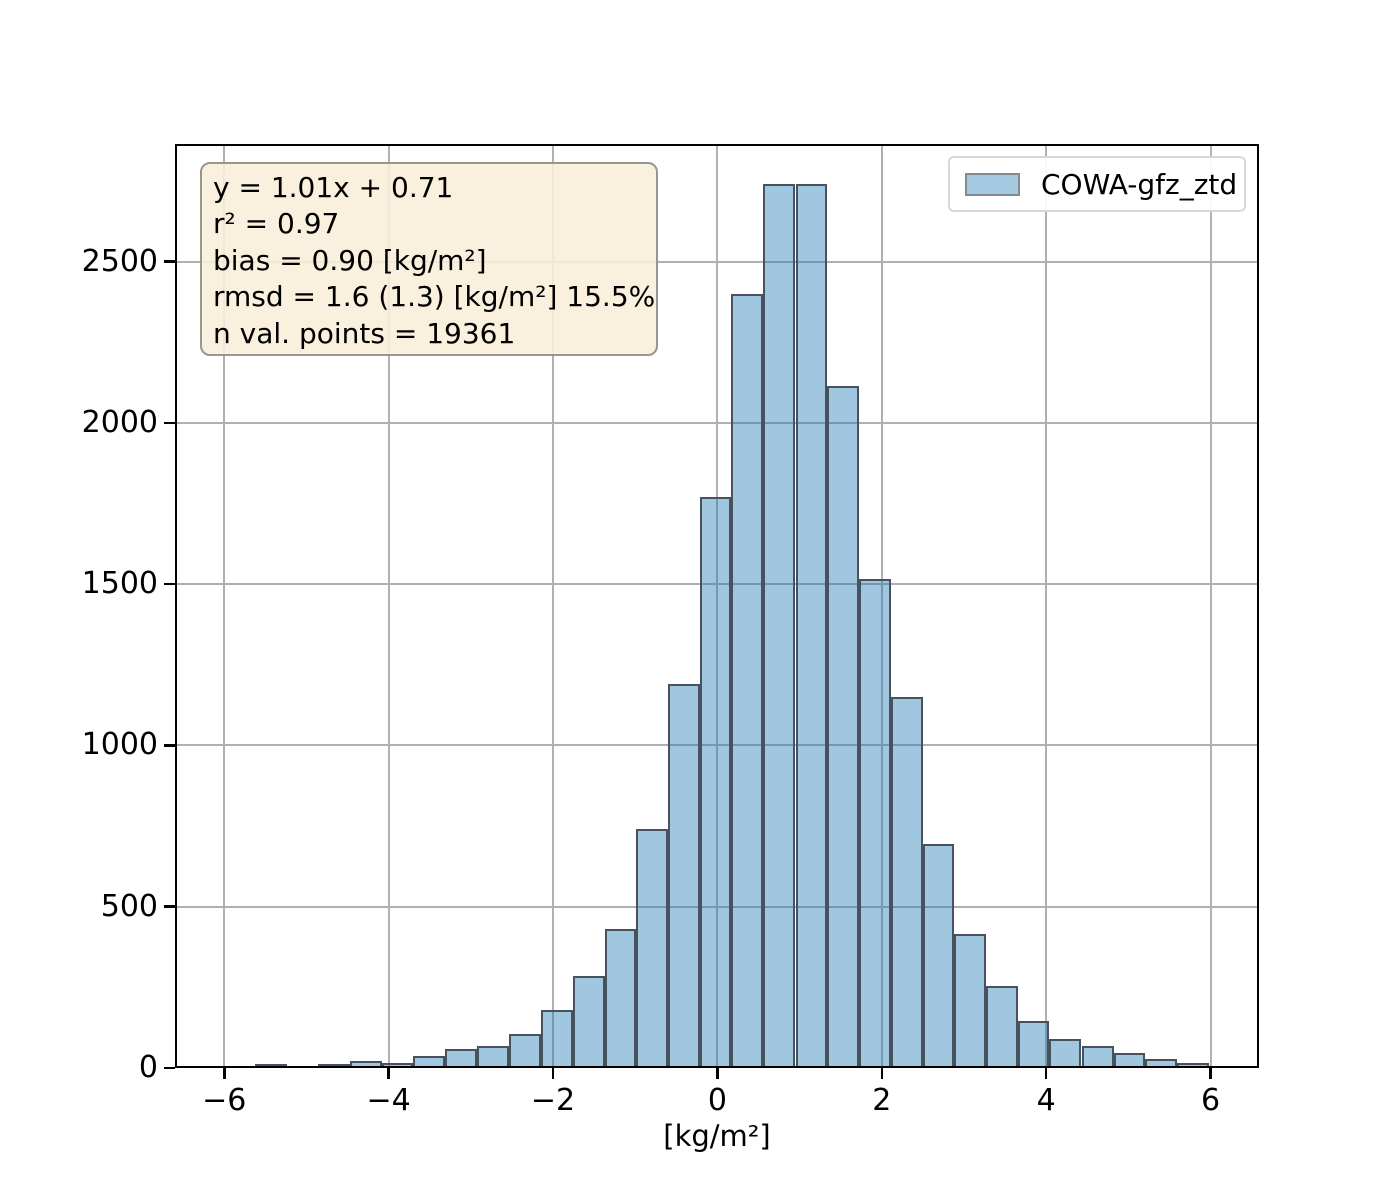 Image resolution: width=1400 pixels, height=1200 pixels. What do you see at coordinates (119, 745) in the screenshot?
I see `y-tick-label: 1000` at bounding box center [119, 745].